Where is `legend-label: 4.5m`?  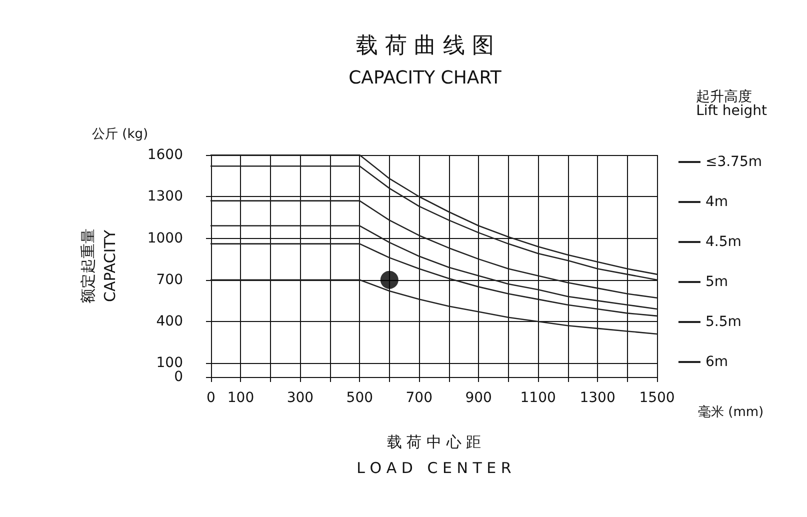 legend-label: 4.5m is located at coordinates (723, 242).